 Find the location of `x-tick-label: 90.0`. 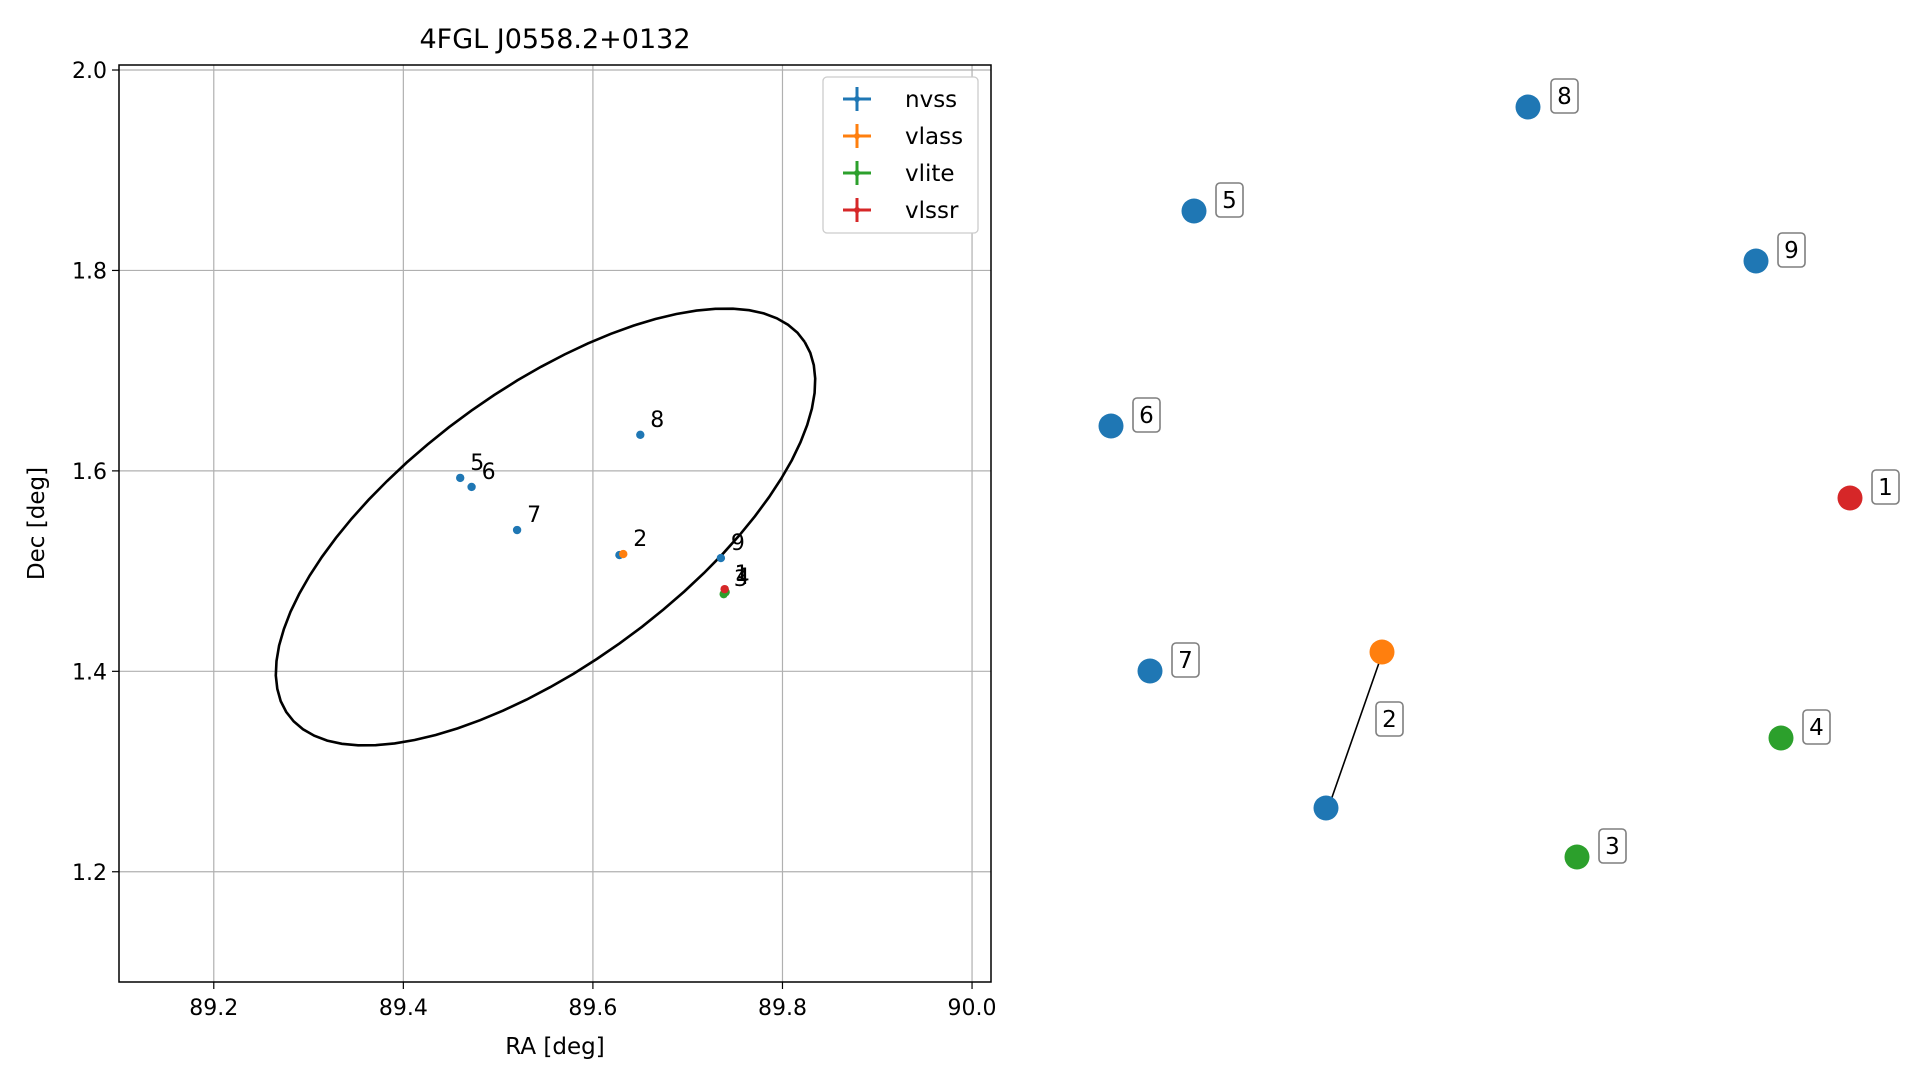

x-tick-label: 90.0 is located at coordinates (972, 1008).